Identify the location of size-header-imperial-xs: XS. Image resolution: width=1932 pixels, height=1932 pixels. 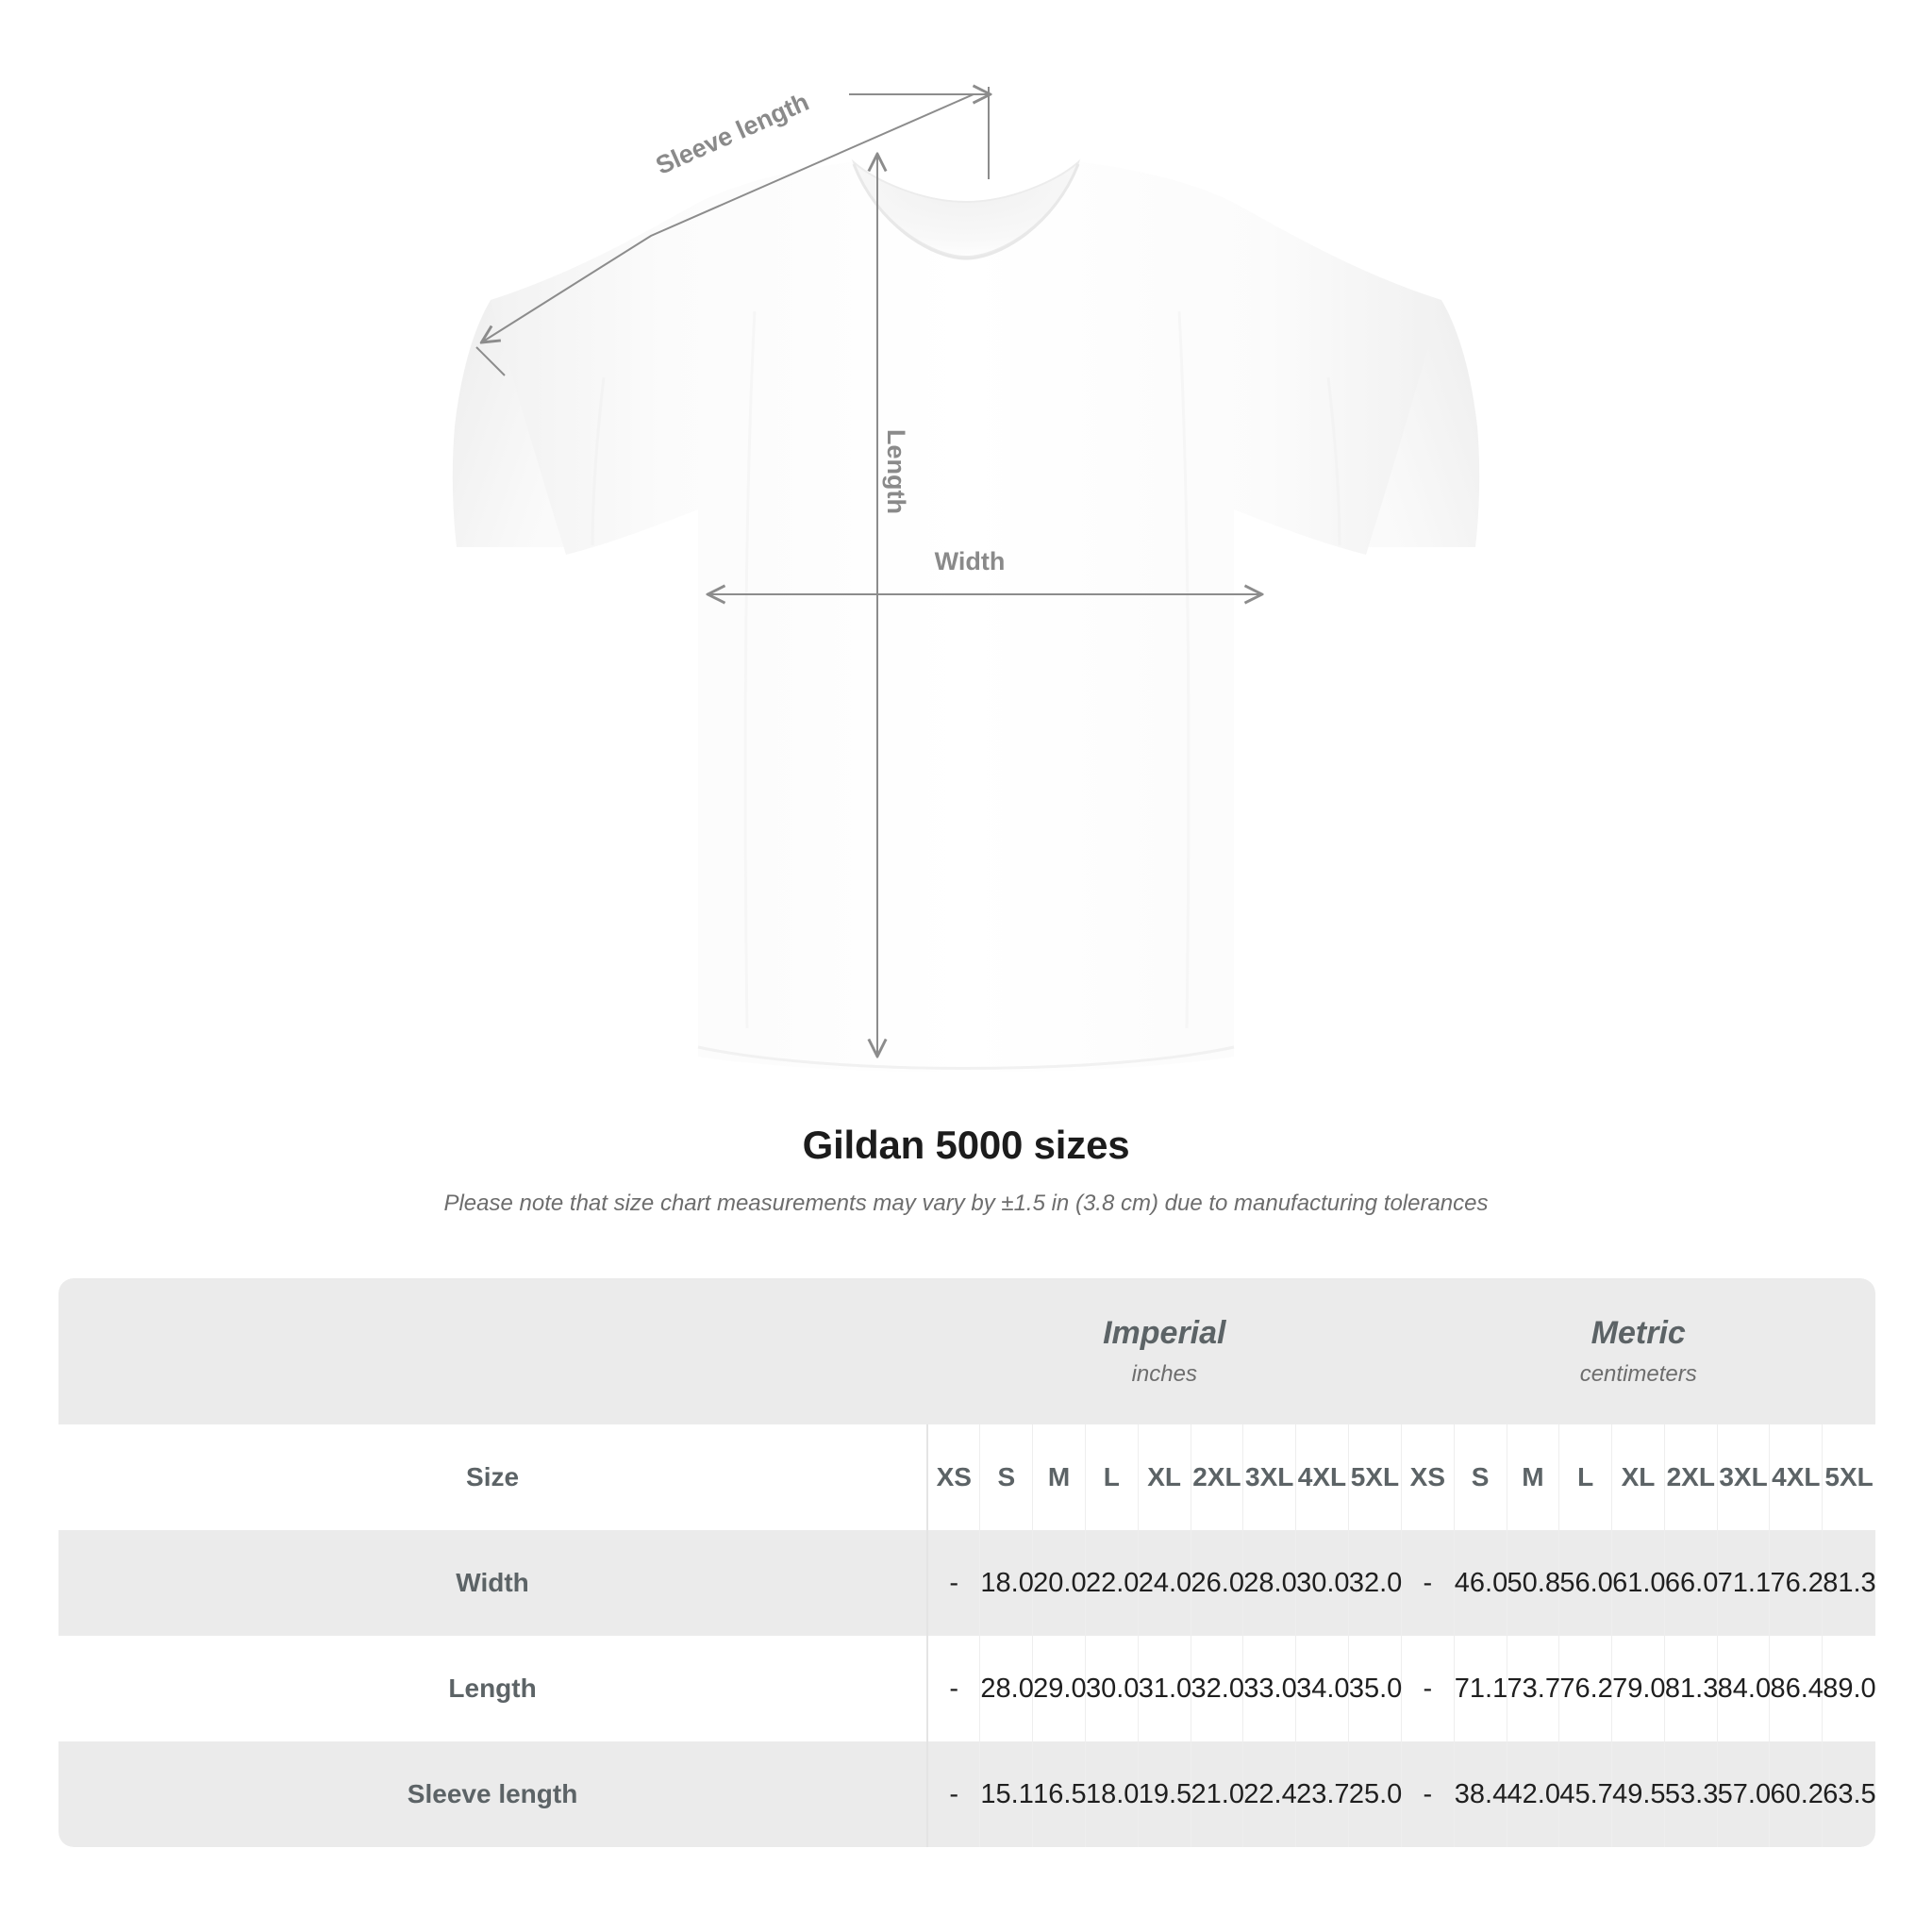
(954, 1477).